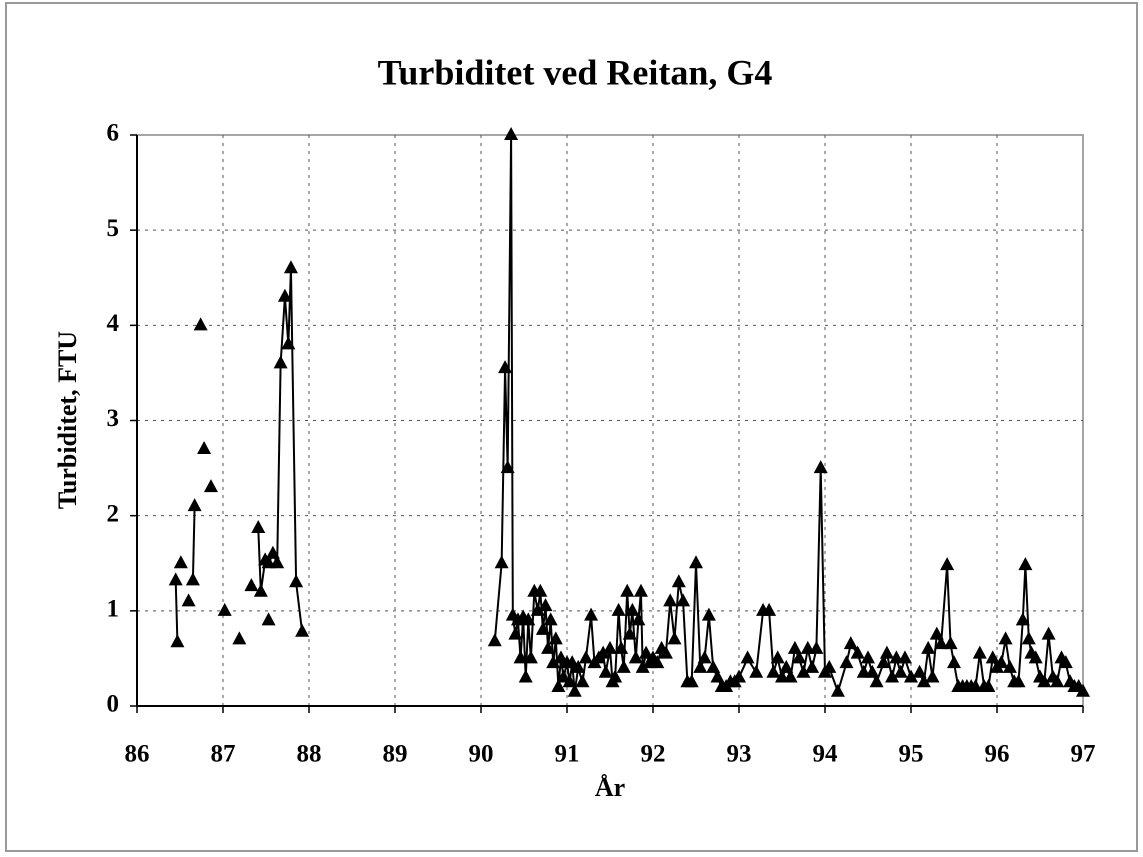 The image size is (1143, 857). What do you see at coordinates (1083, 754) in the screenshot?
I see `x-tick-label: 97` at bounding box center [1083, 754].